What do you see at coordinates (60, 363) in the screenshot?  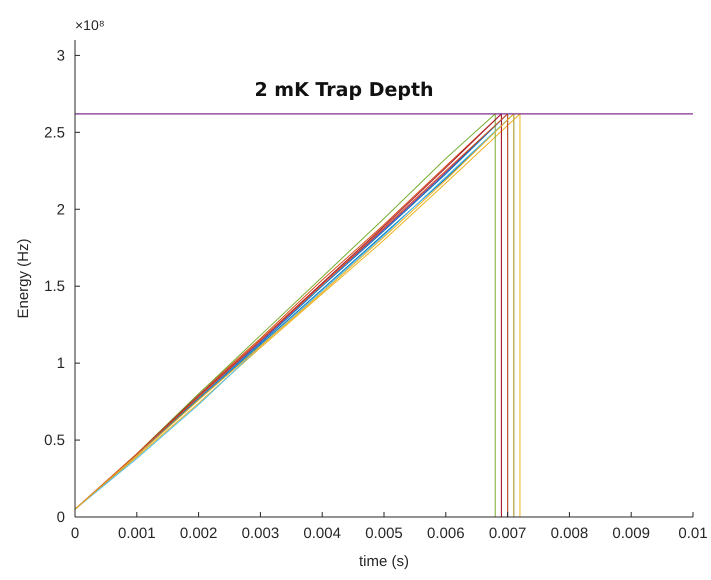 I see `y-tick-label: 1` at bounding box center [60, 363].